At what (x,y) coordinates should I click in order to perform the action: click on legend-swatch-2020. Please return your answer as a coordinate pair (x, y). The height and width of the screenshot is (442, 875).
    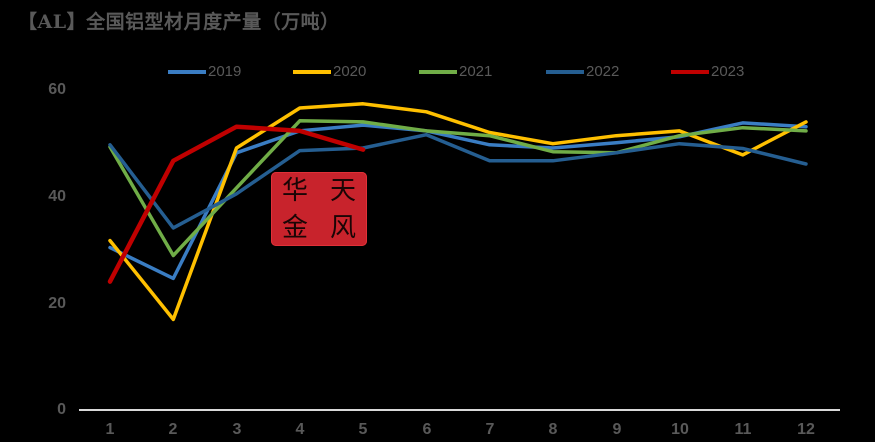
    Looking at the image, I should click on (312, 71).